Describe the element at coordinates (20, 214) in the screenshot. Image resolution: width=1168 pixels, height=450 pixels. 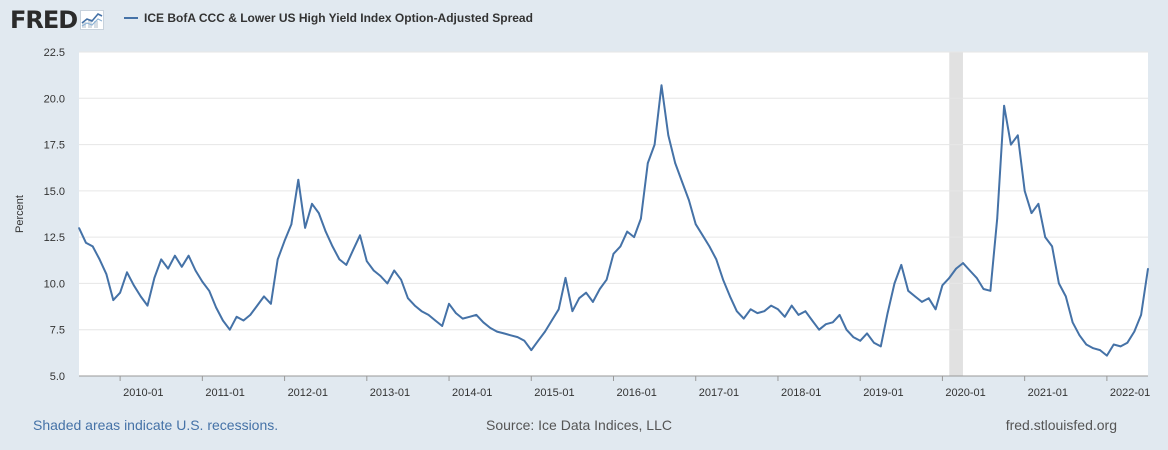
I see `y-axis-title: Percent` at that location.